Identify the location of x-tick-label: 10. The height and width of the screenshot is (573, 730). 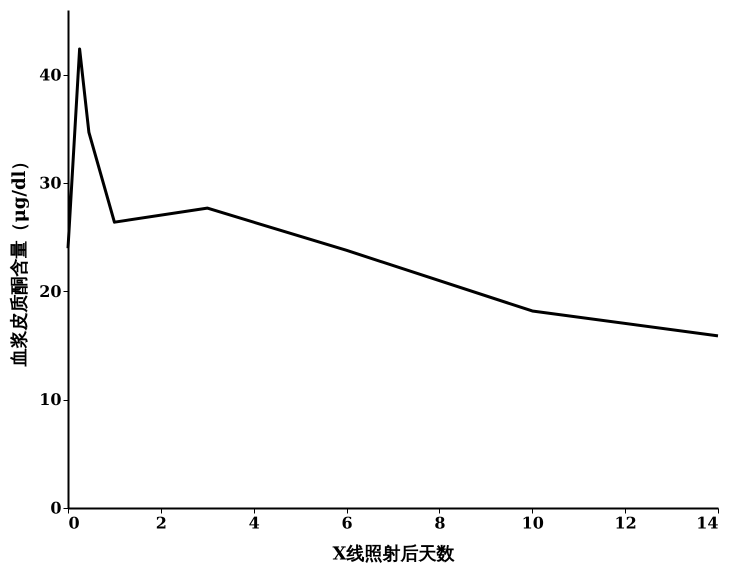
(533, 523).